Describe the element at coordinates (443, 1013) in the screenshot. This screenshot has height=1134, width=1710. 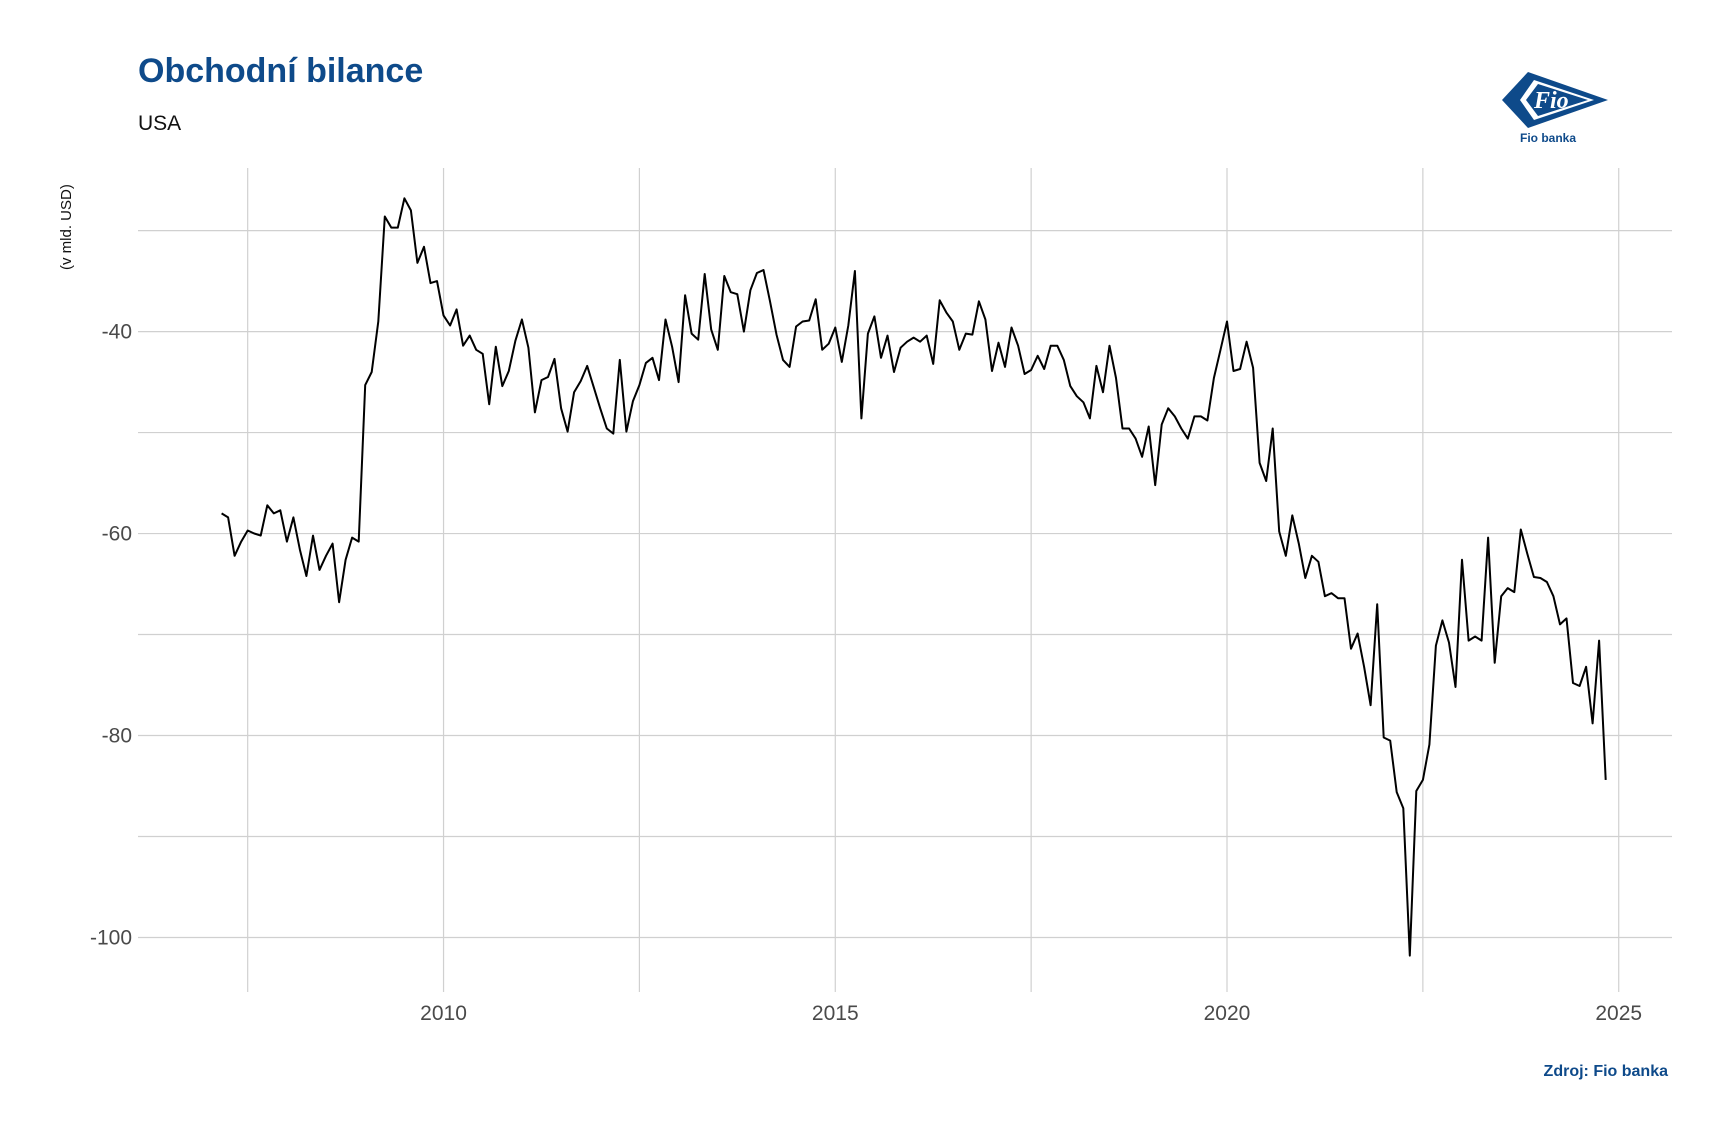
I see `x-tick-label: 2010` at that location.